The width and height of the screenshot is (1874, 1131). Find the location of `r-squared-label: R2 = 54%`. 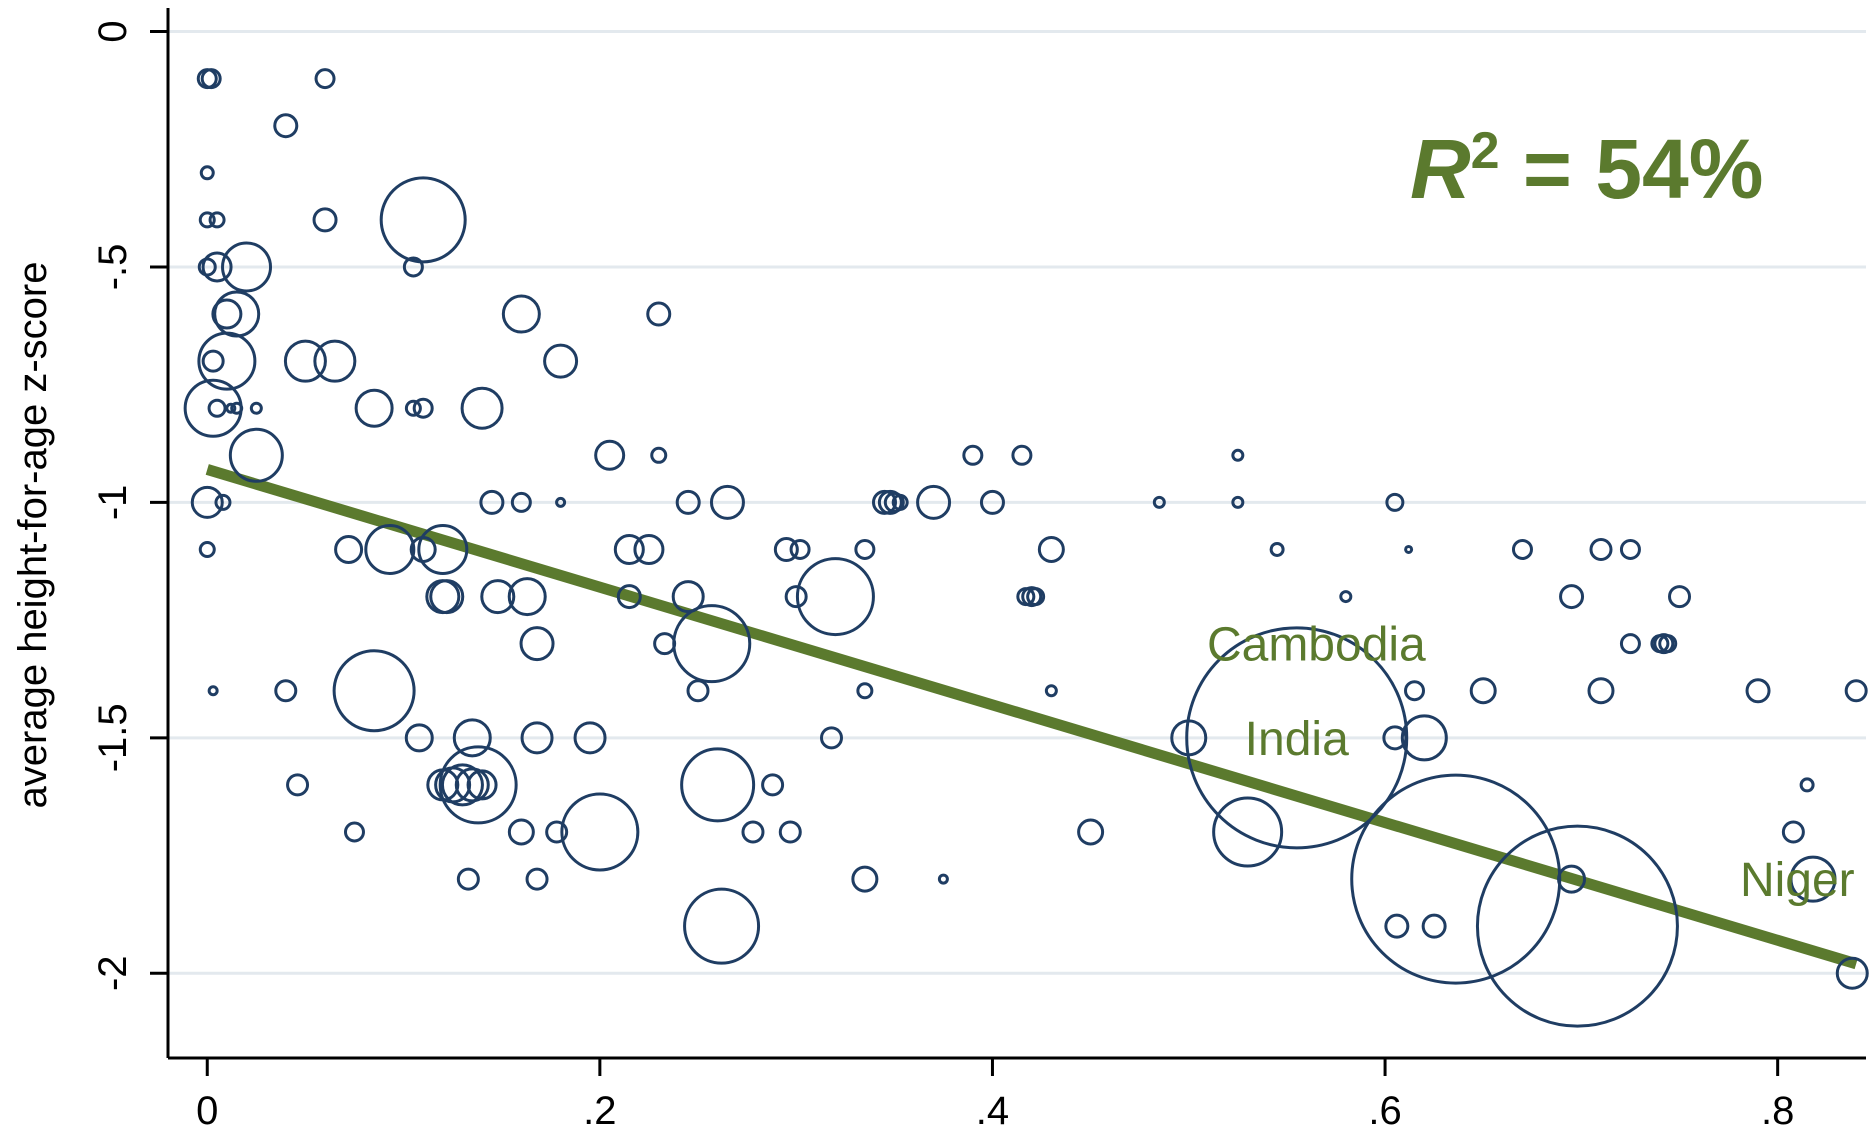

r-squared-label: R2 = 54% is located at coordinates (1586, 169).